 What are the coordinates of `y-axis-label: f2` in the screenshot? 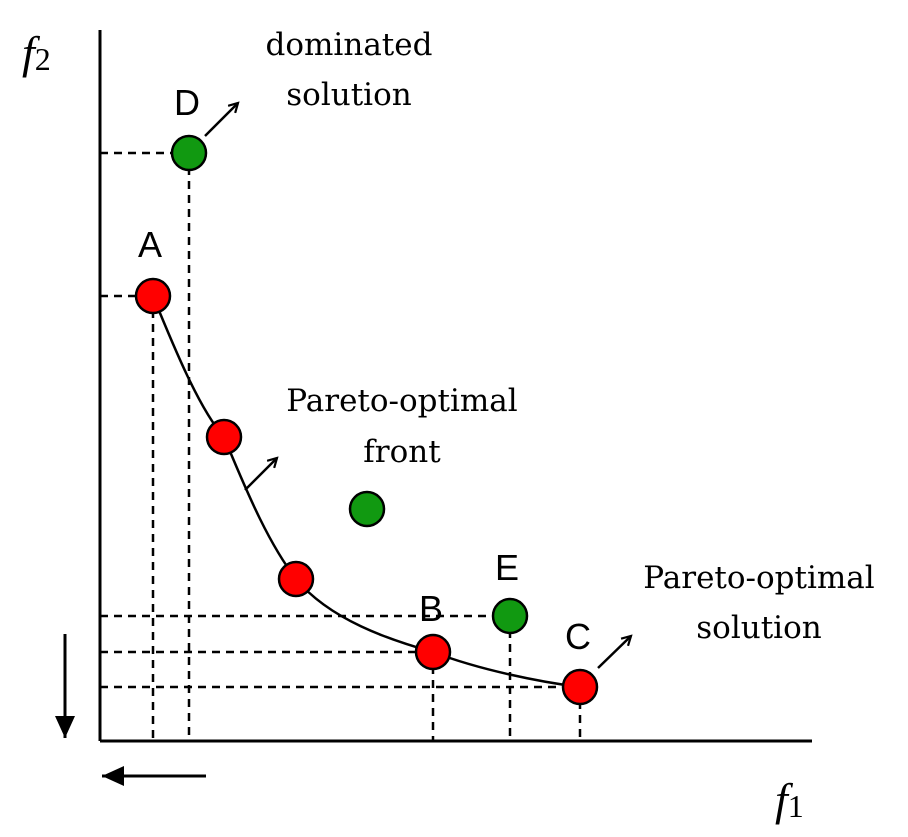 It's located at (36, 52).